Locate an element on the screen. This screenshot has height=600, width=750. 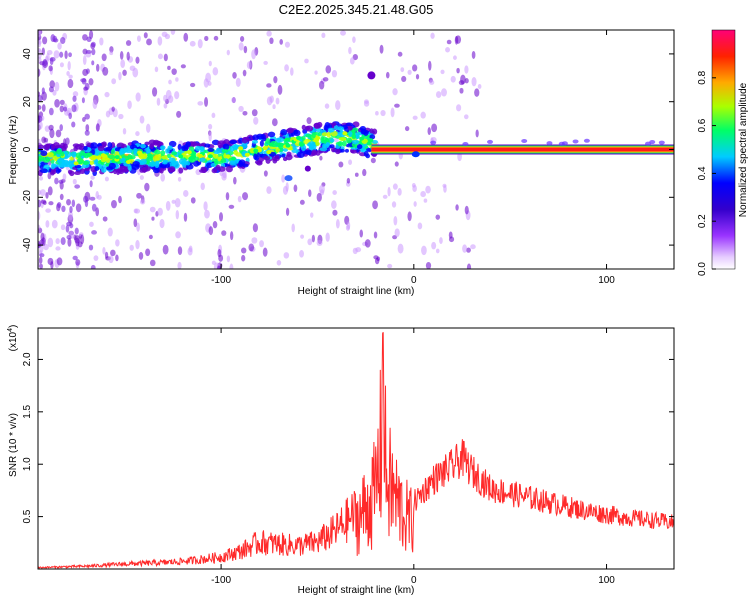
snr-scale-prefix: (x10 is located at coordinates (13, 341).